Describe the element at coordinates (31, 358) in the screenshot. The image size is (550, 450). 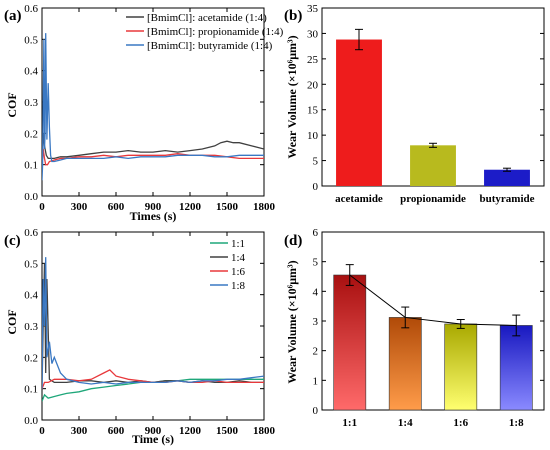
I see `panel-c-y-tick-label: 0.2` at that location.